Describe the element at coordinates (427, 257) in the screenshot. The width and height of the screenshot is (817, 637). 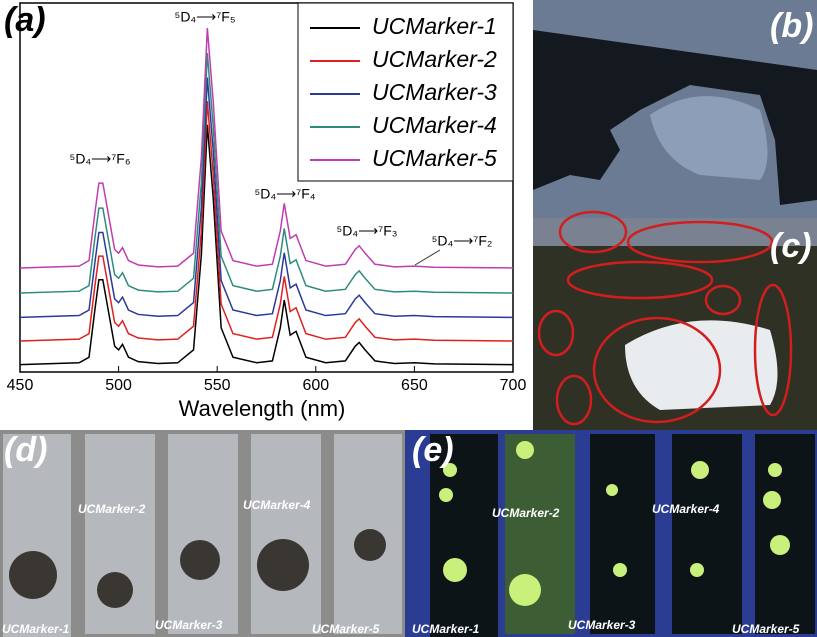
I see `annotation-arrow` at that location.